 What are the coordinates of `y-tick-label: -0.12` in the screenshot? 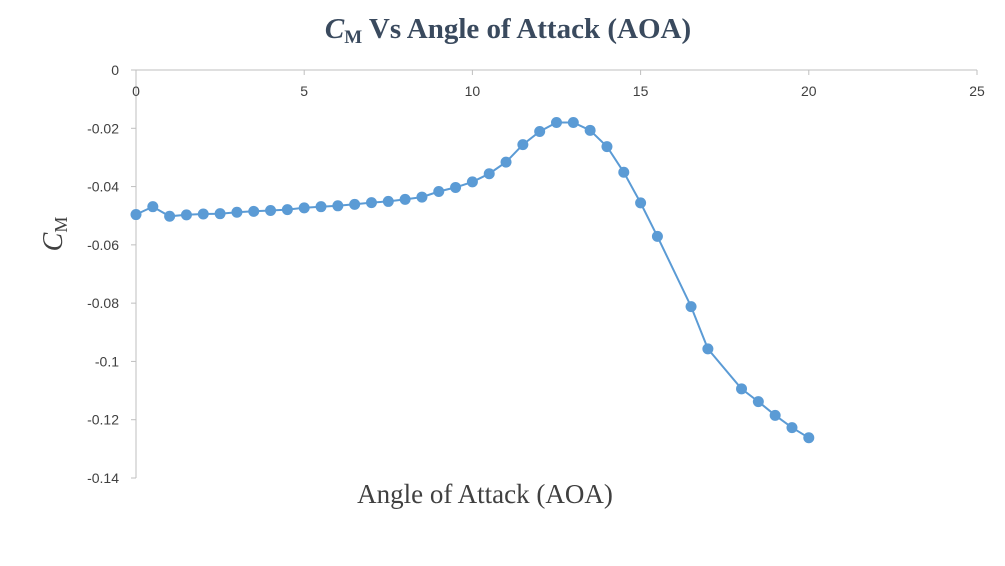 It's located at (103, 420).